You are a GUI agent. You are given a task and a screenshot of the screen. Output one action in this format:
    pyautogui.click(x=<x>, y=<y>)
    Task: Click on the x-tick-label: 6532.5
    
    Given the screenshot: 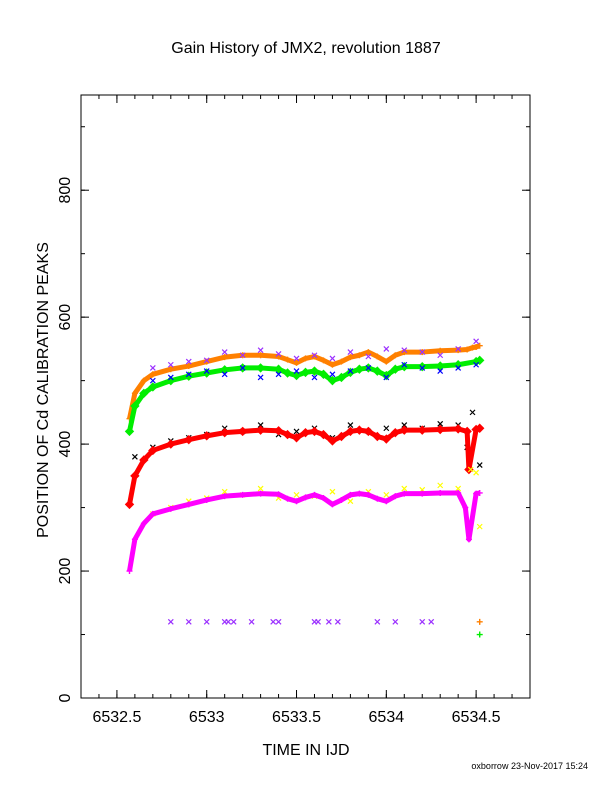 What is the action you would take?
    pyautogui.click(x=116, y=717)
    